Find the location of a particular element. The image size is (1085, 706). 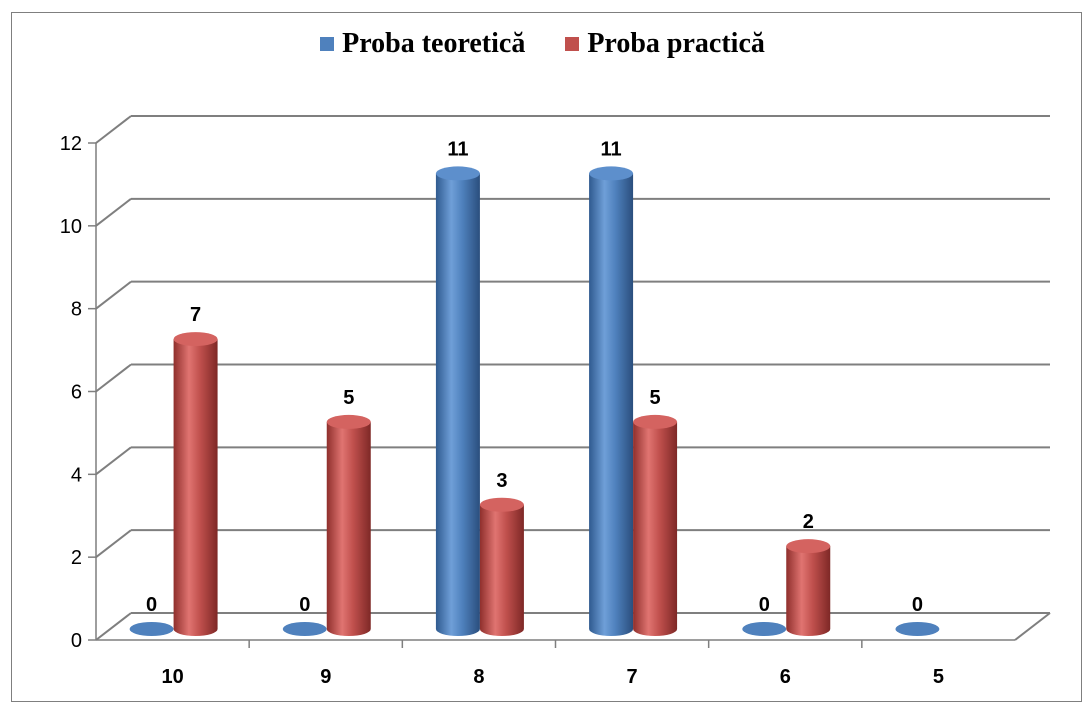

legend-item-teoretica: Proba teoretică is located at coordinates (422, 44).